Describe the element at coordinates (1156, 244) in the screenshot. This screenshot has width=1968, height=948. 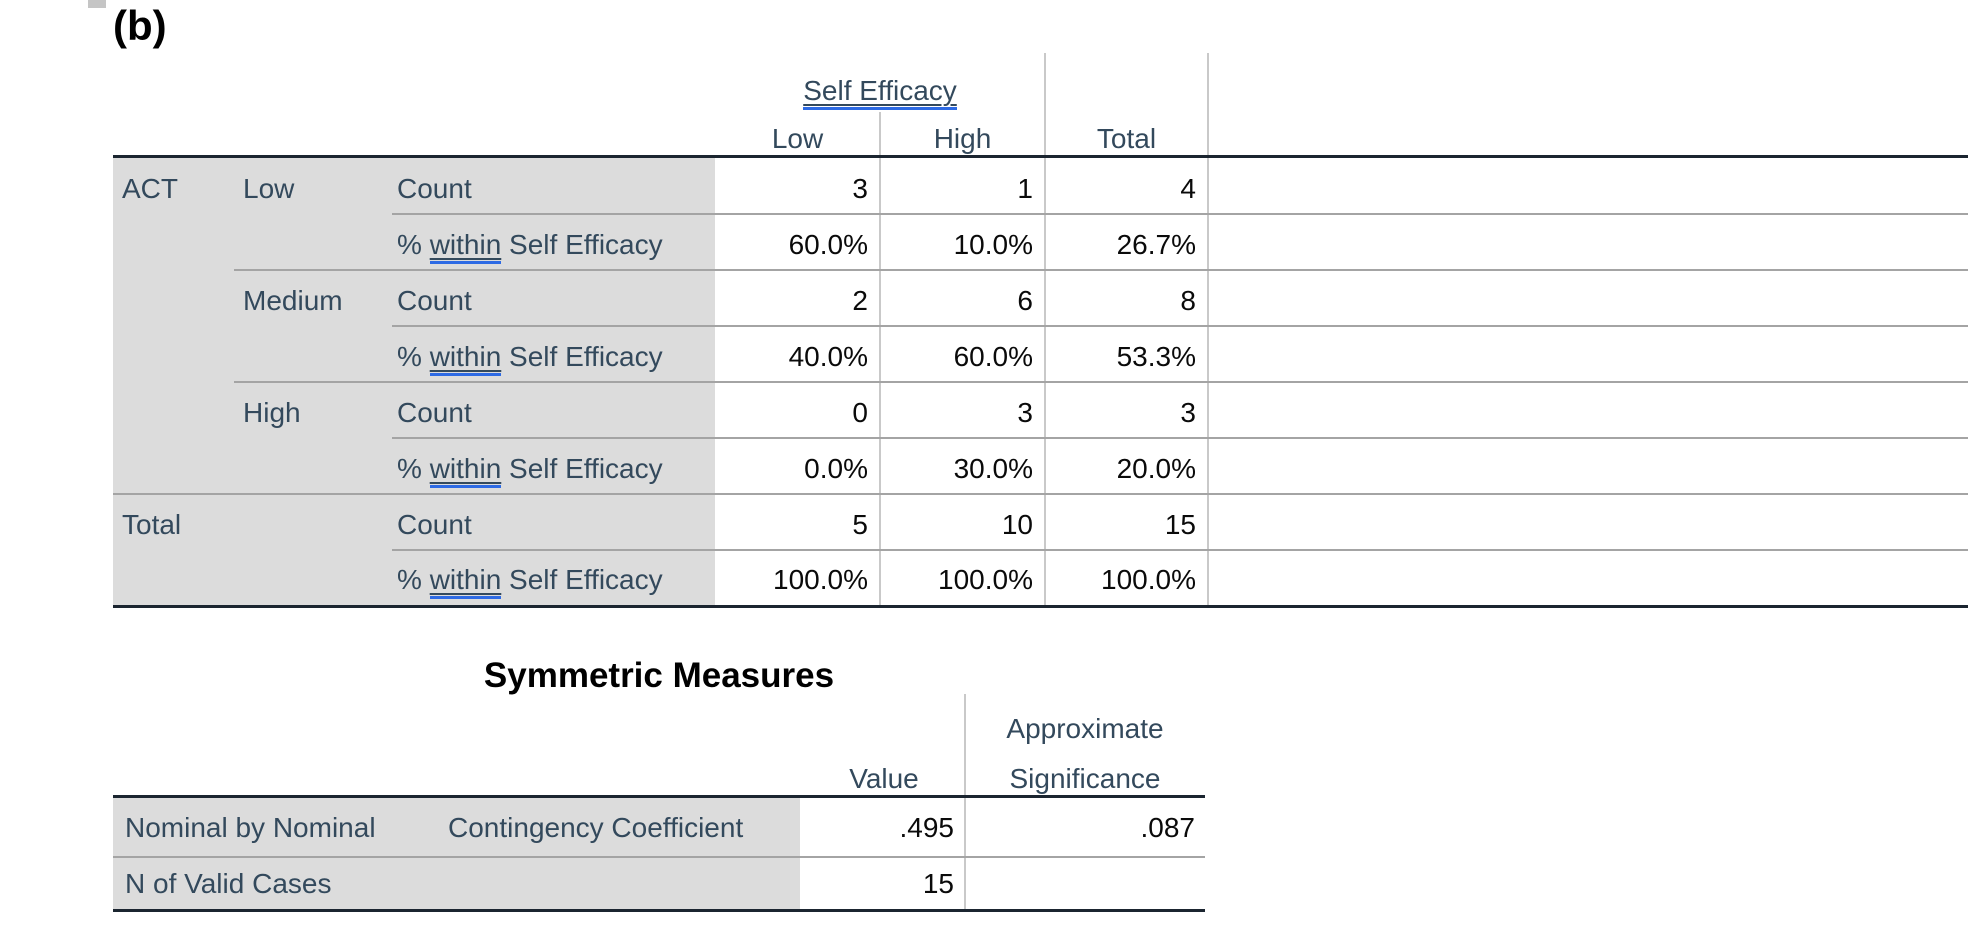
I see `cell-low-pct-total: 26.7%` at that location.